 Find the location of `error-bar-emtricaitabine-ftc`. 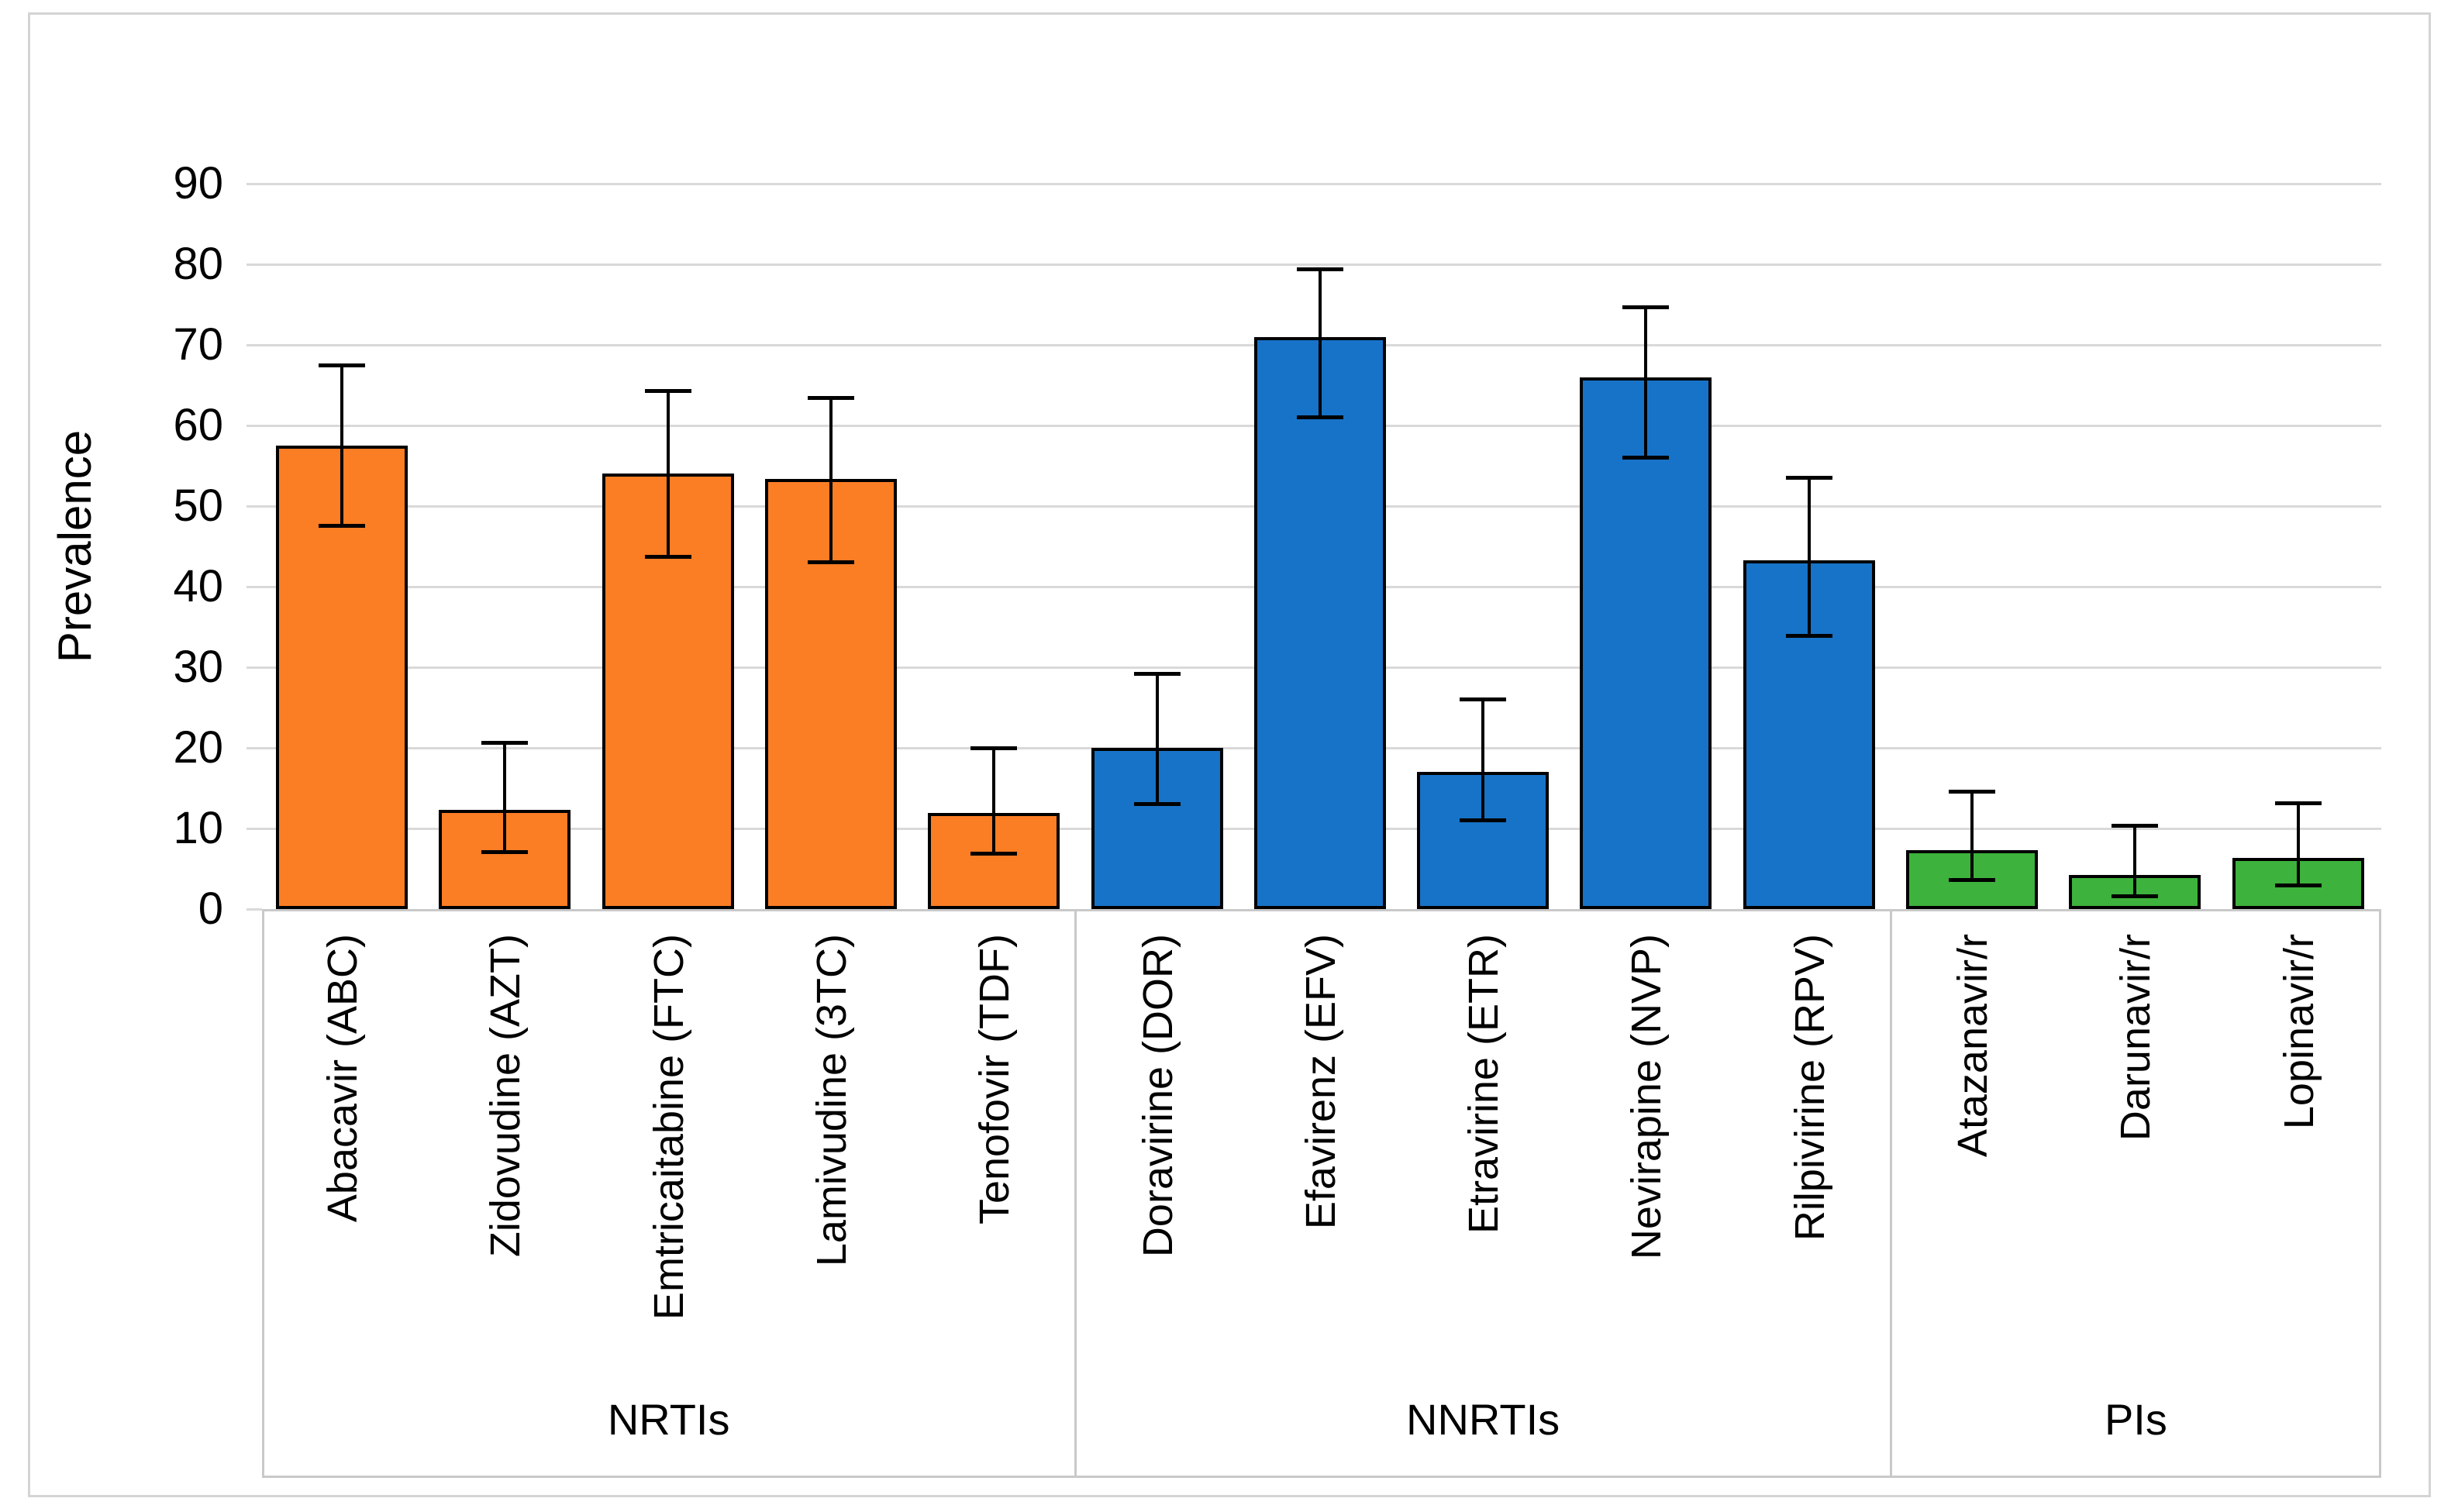

error-bar-emtricaitabine-ftc is located at coordinates (668, 474).